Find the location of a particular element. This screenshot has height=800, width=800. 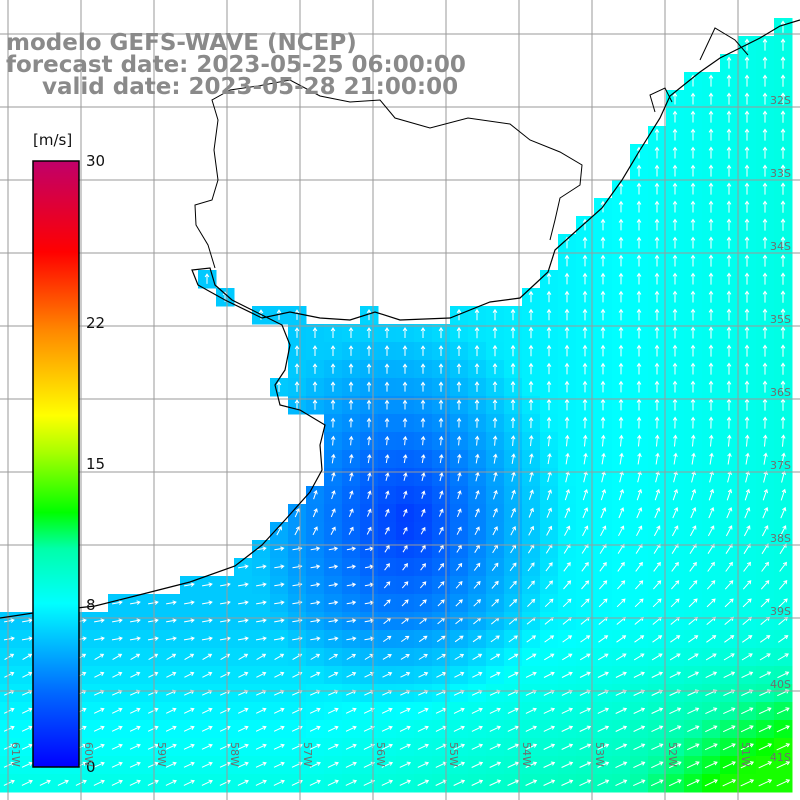

title-valid-date: valid date: 2023-05-28 21:00:00 is located at coordinates (250, 87).